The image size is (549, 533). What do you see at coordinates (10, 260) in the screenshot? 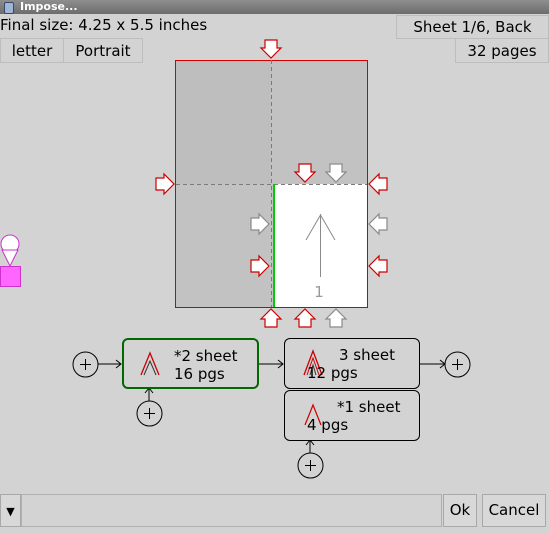
I see `pink-marker-icon` at bounding box center [10, 260].